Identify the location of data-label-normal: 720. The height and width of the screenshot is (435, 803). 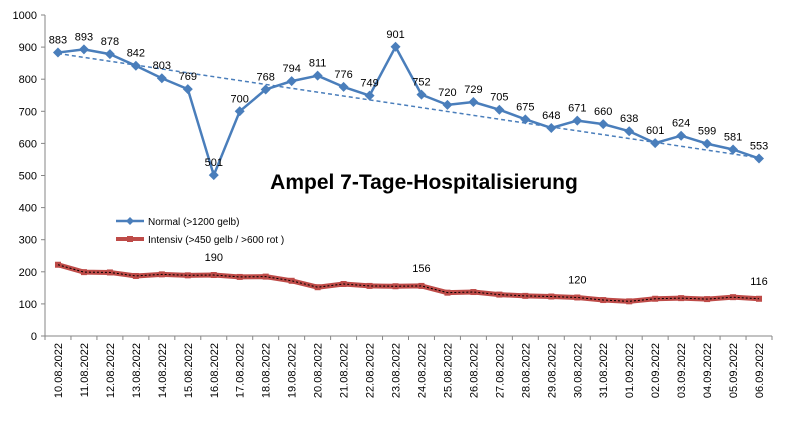
(447, 93).